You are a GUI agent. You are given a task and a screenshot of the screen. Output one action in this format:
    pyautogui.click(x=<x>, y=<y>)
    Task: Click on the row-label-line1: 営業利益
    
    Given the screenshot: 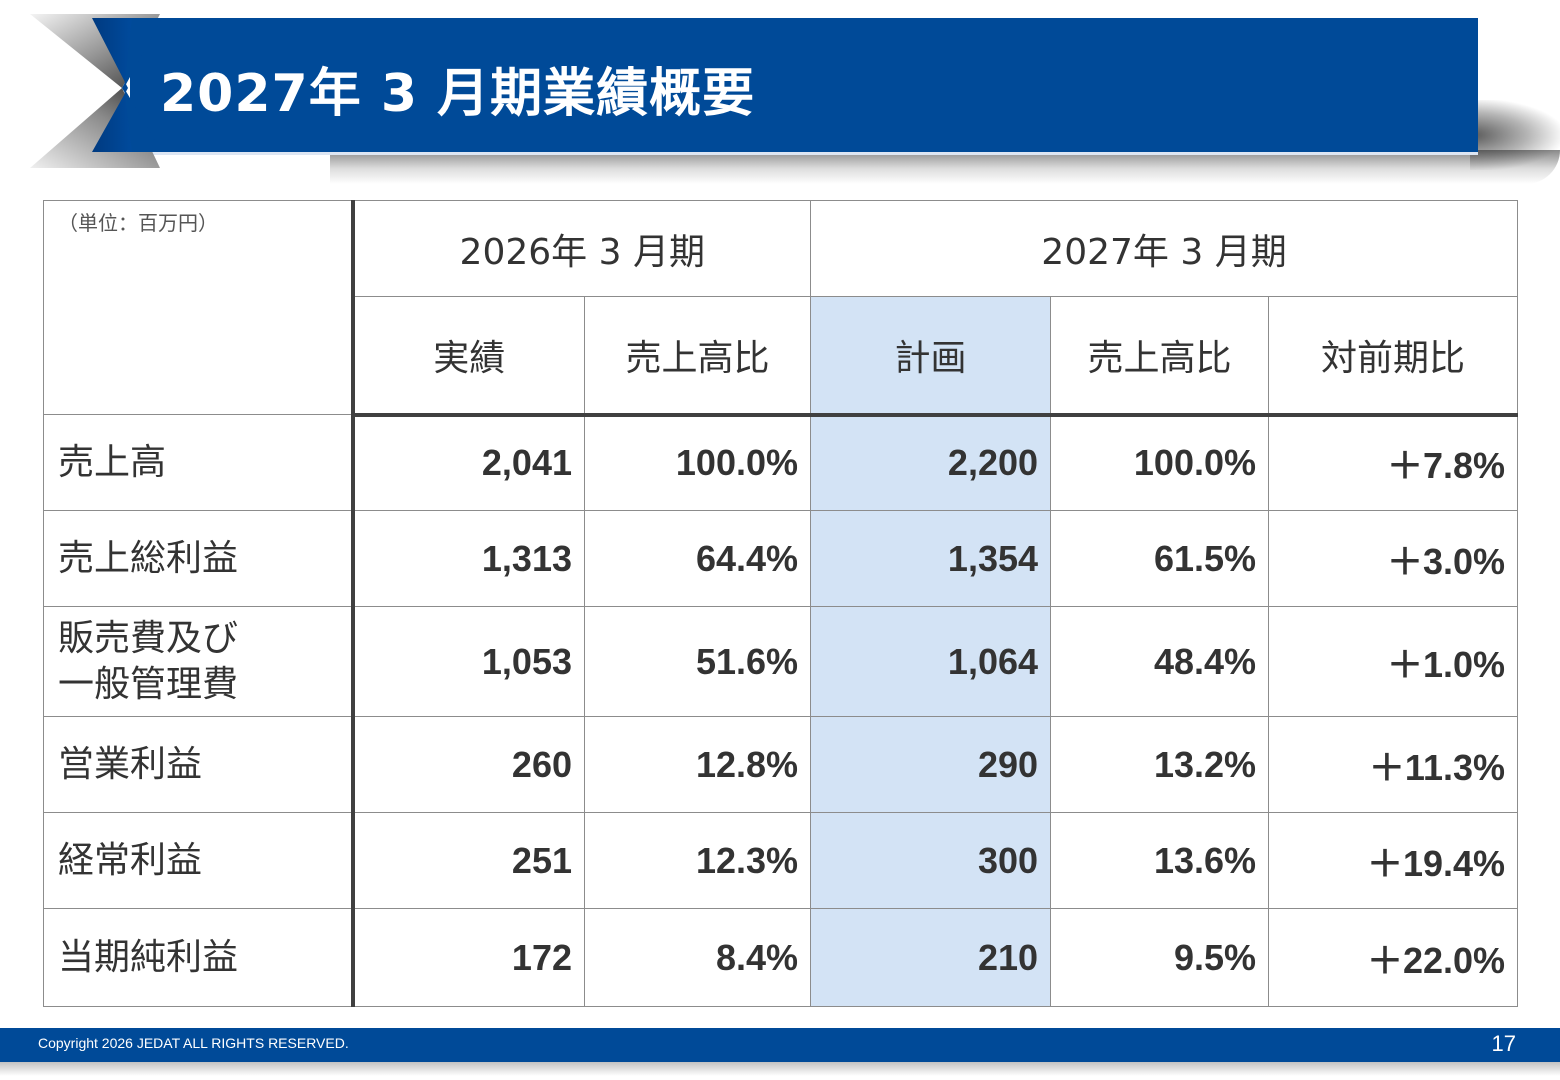 What is the action you would take?
    pyautogui.click(x=130, y=764)
    